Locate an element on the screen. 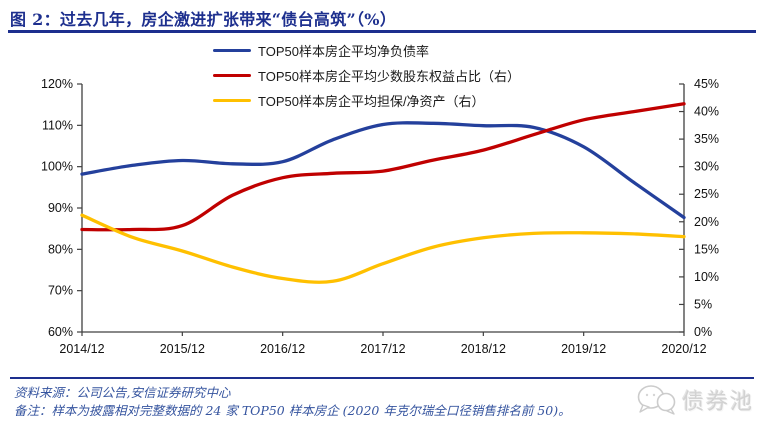 The image size is (764, 425). left-axis-tick-label: 60% is located at coordinates (60, 332).